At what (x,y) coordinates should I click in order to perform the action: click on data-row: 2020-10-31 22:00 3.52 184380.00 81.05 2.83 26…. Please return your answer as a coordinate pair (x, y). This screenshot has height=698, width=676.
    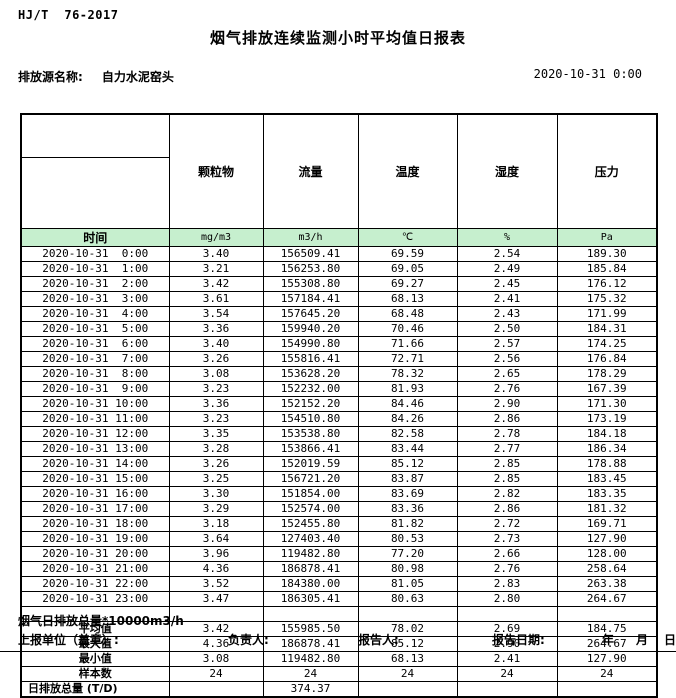
    Looking at the image, I should click on (339, 584).